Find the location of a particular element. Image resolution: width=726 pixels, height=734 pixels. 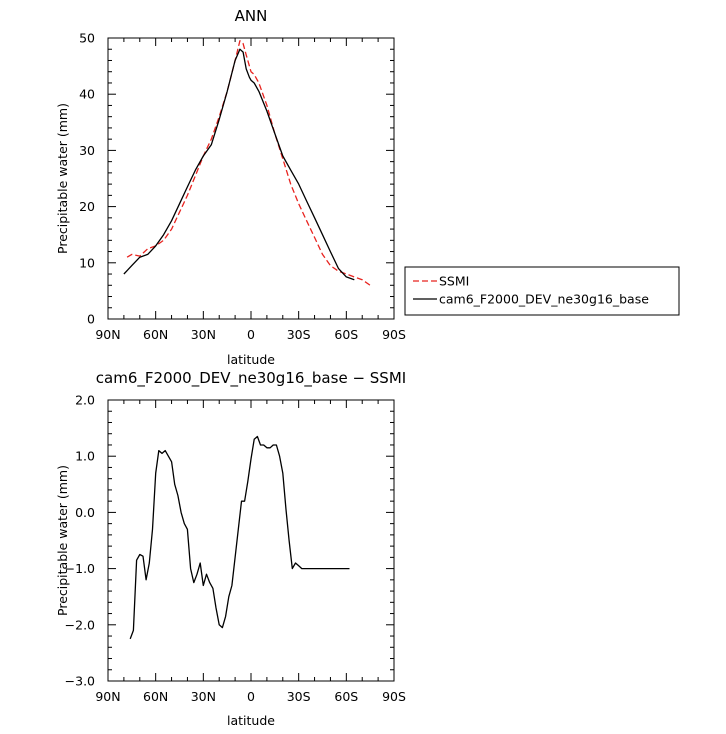

chart-title: cam6_F2000_DEV_ne30g16_base − SSMI is located at coordinates (251, 378).